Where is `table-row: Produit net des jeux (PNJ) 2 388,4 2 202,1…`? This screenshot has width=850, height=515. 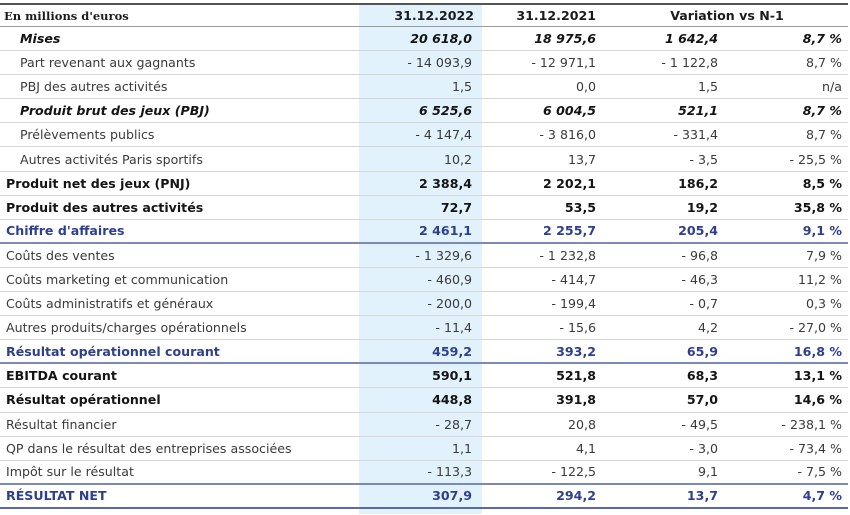
table-row: Produit net des jeux (PNJ) 2 388,4 2 202,1… is located at coordinates (424, 184).